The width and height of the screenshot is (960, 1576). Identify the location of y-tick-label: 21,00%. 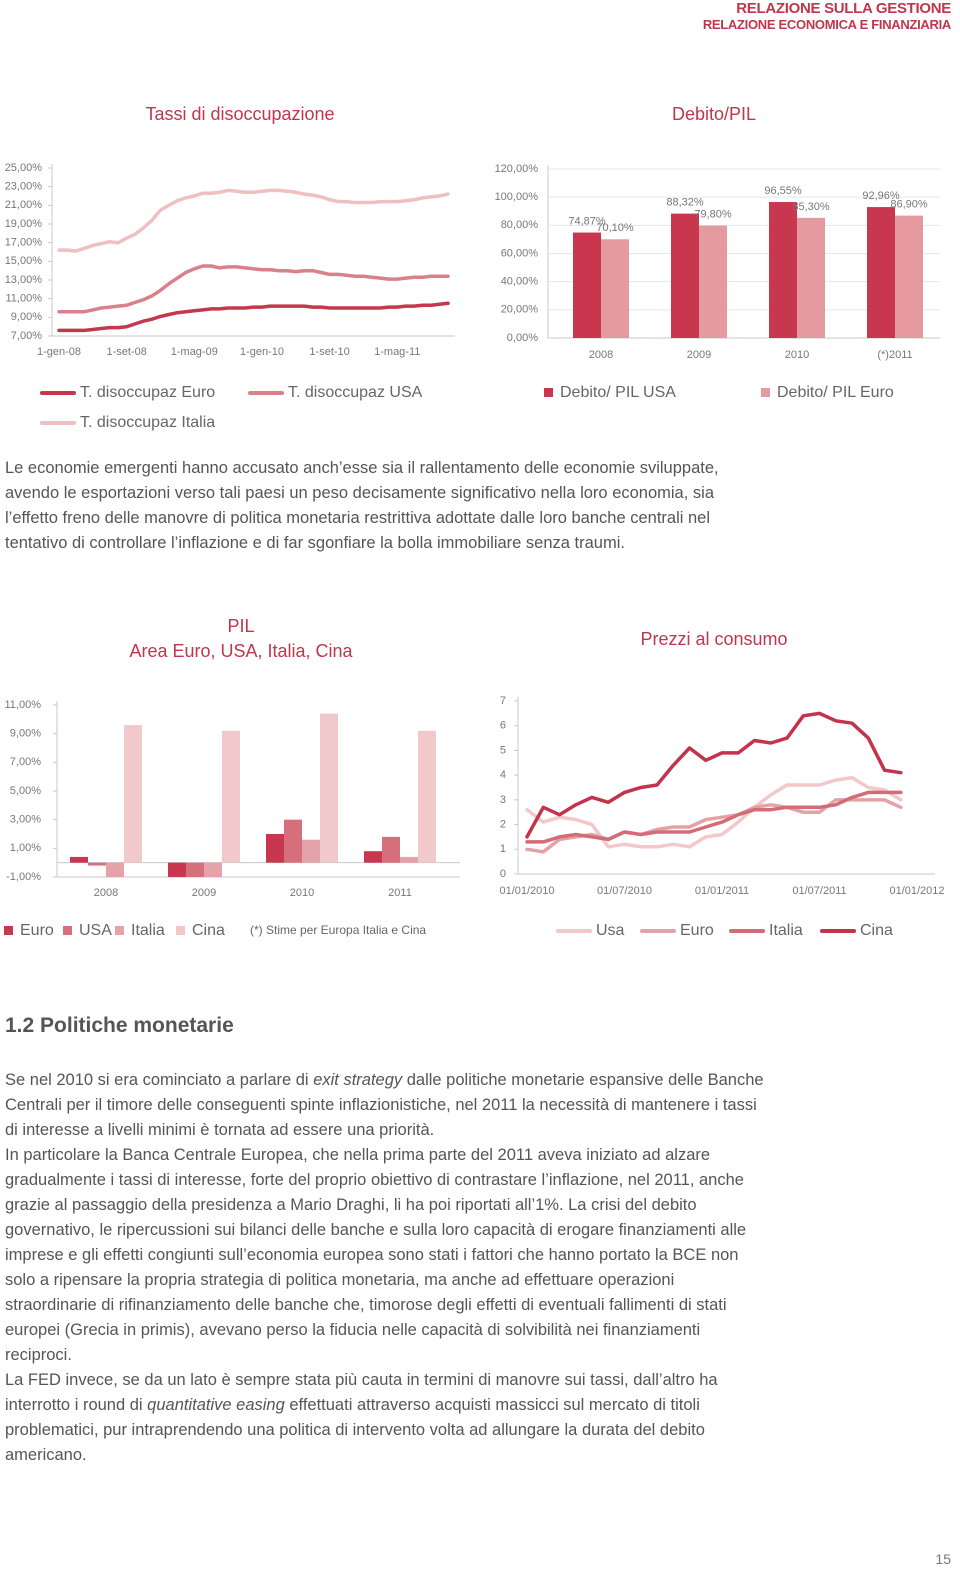
(24, 205).